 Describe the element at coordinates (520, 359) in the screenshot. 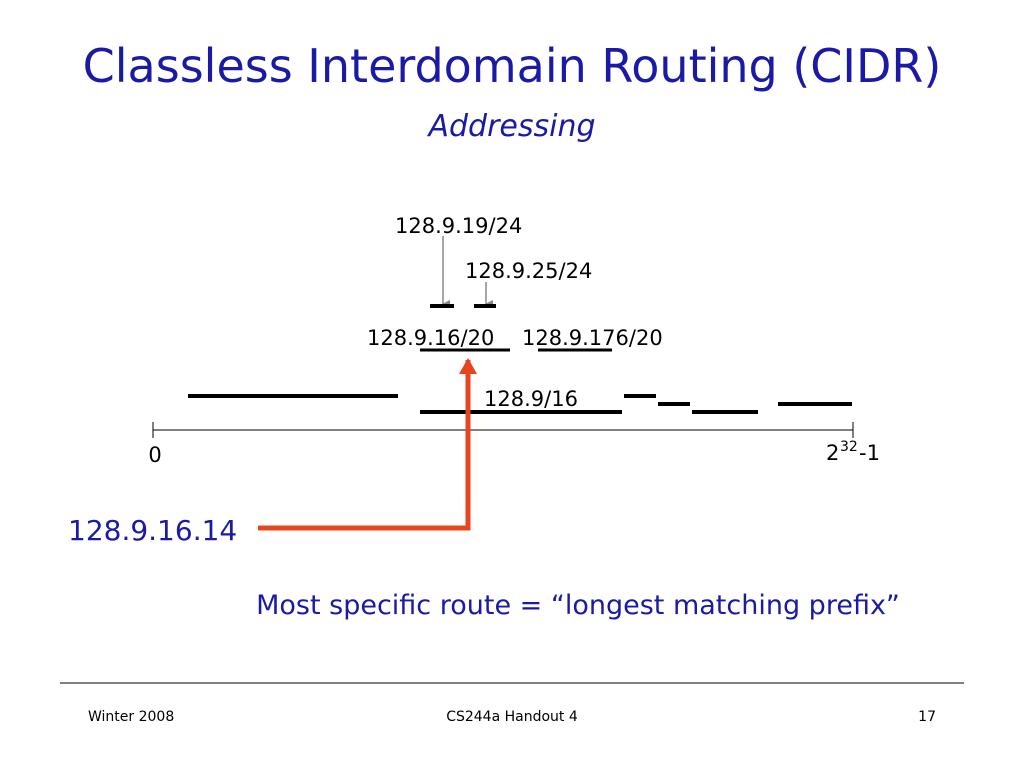

I see `prefix-ranges` at that location.